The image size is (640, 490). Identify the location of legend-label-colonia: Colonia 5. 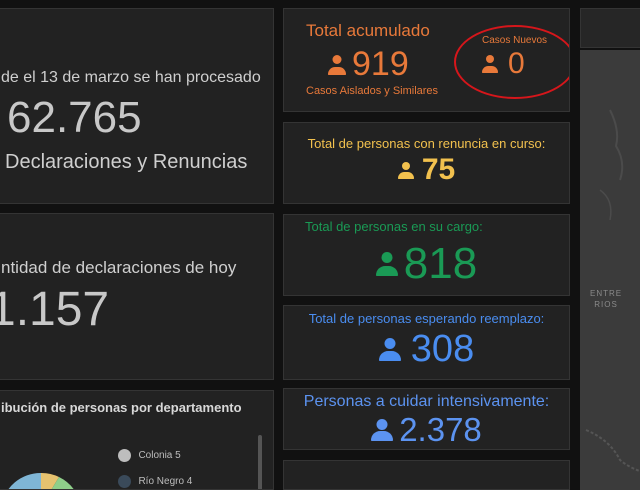
(159, 456).